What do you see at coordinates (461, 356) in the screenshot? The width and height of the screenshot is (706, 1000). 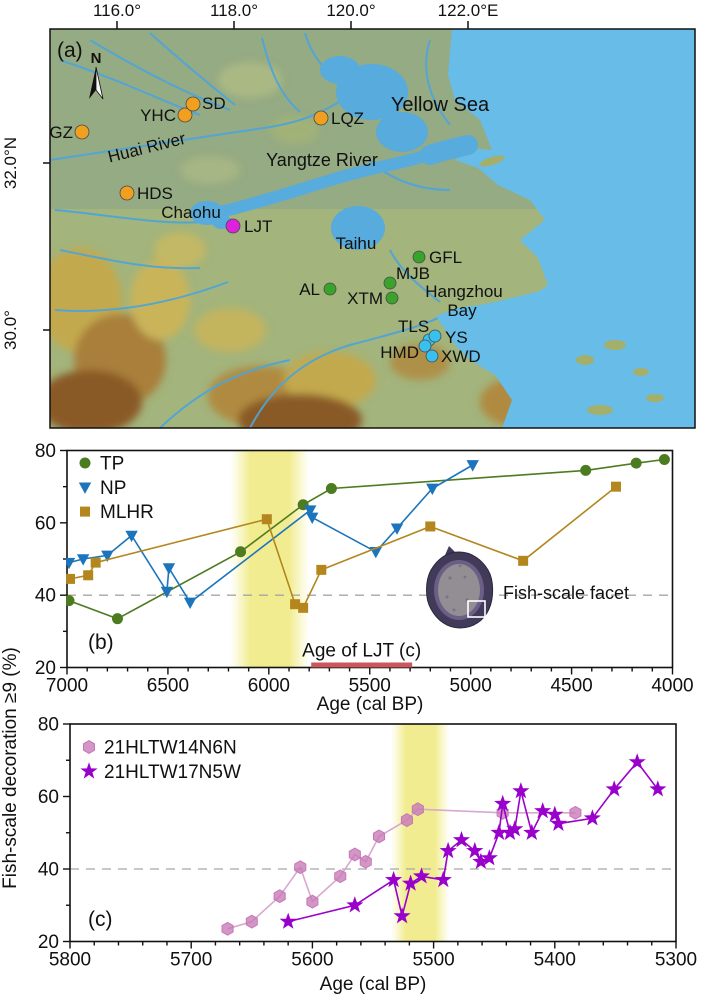 I see `site-label-xwd: XWD` at bounding box center [461, 356].